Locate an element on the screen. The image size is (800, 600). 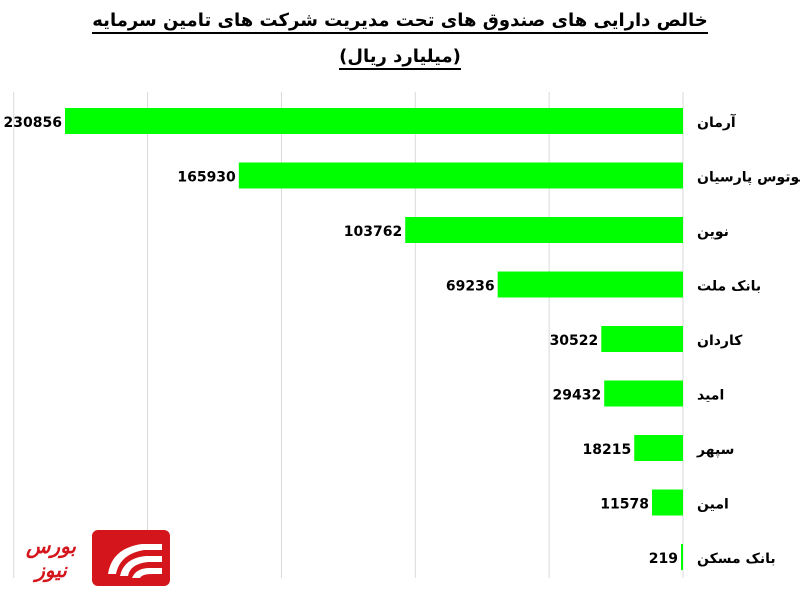
data-label: 18215 is located at coordinates (607, 450).